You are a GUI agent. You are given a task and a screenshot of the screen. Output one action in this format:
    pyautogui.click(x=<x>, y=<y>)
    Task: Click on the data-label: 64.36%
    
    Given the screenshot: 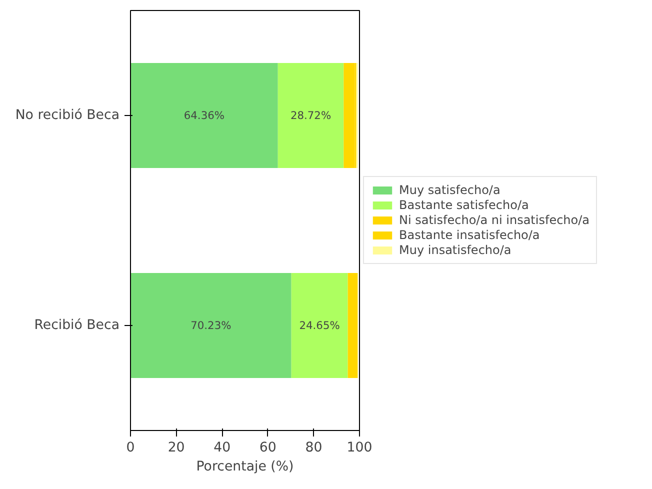 What is the action you would take?
    pyautogui.click(x=204, y=115)
    